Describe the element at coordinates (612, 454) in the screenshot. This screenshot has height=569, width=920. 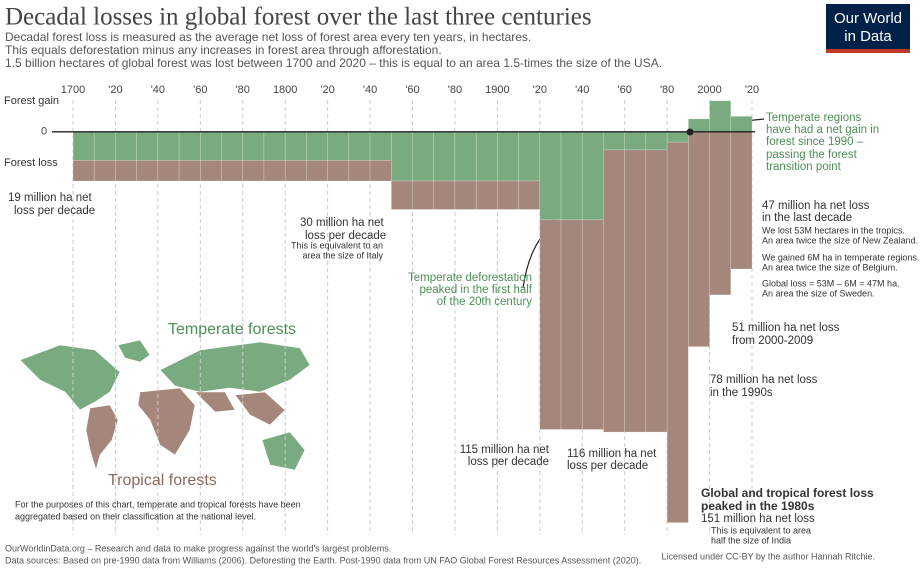
I see `annotation: 116 million ha net` at that location.